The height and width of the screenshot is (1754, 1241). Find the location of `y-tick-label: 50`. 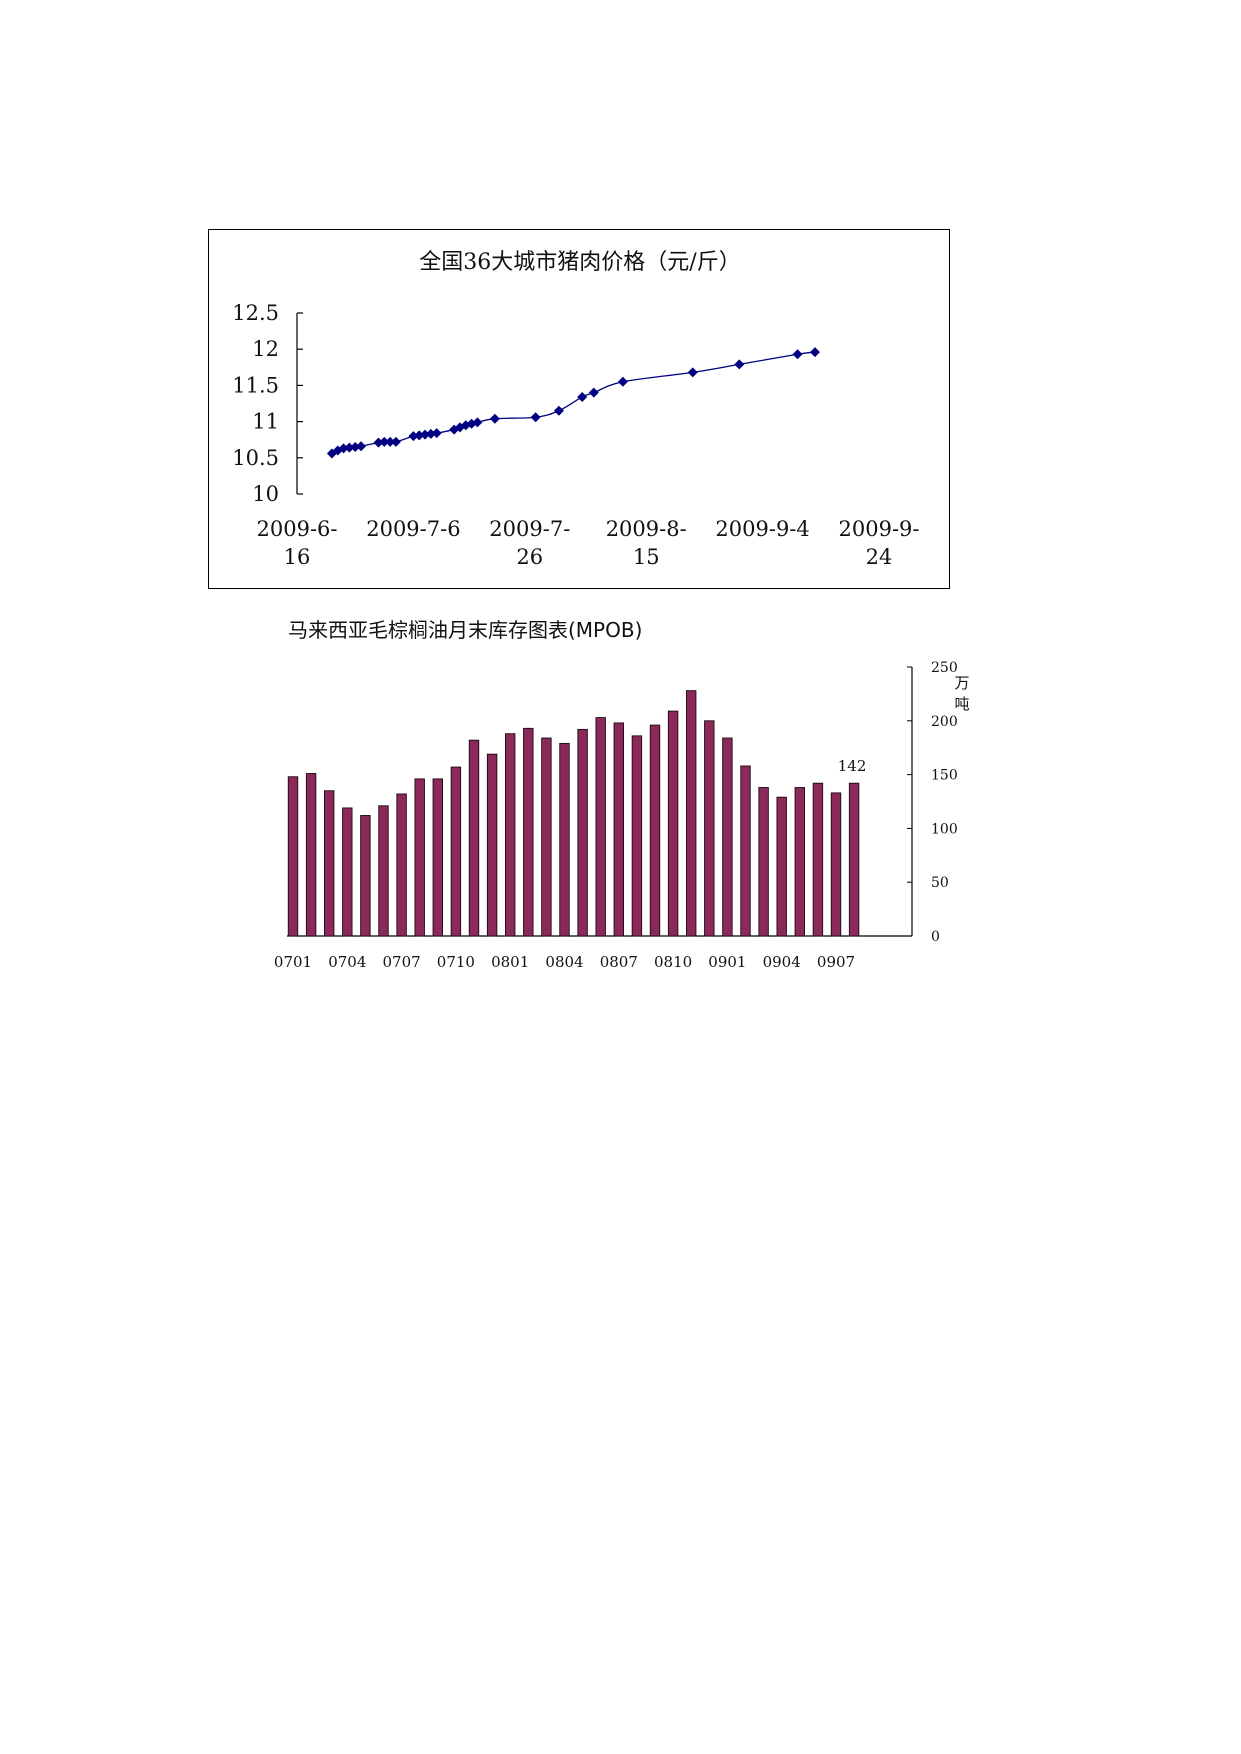

y-tick-label: 50 is located at coordinates (940, 883).